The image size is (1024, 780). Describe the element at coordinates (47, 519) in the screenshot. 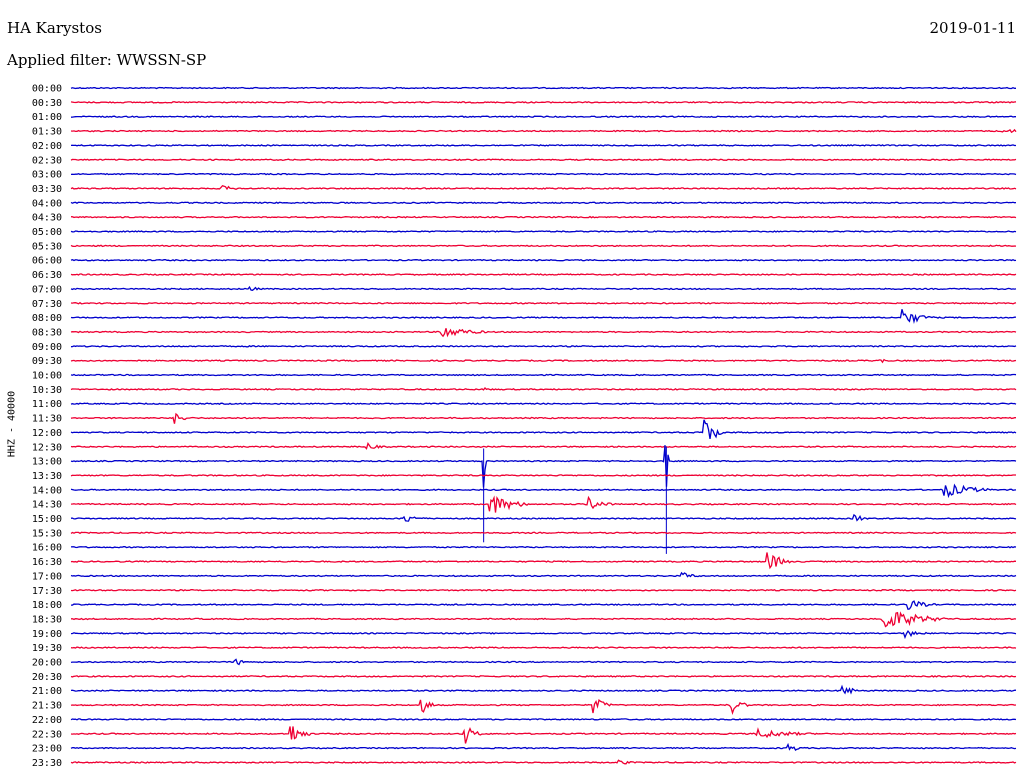

I see `row-time-label: 15:00` at that location.